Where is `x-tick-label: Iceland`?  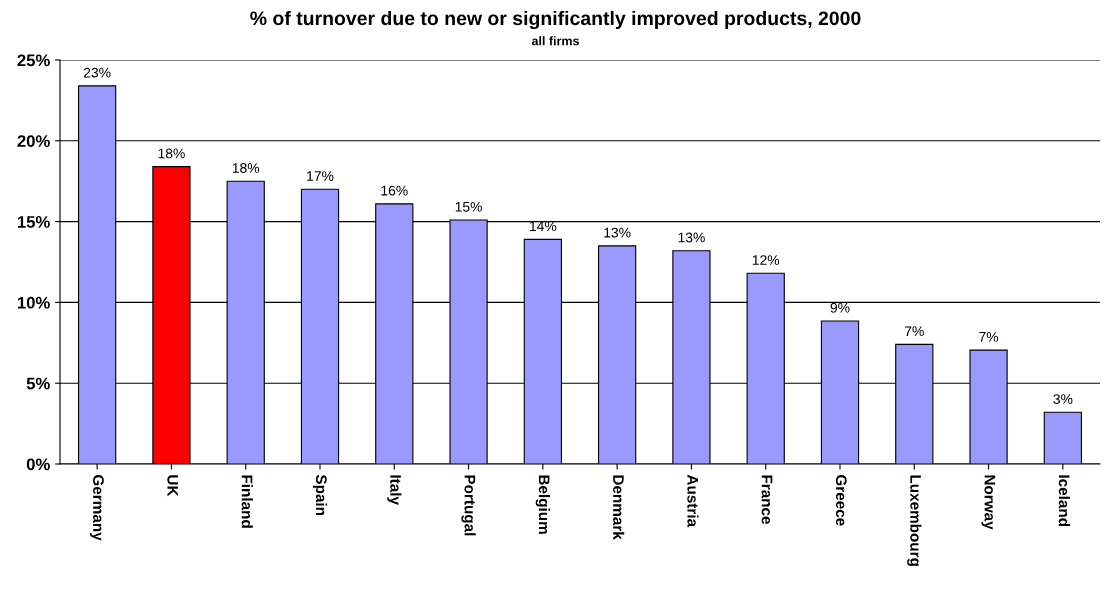 x-tick-label: Iceland is located at coordinates (1064, 501).